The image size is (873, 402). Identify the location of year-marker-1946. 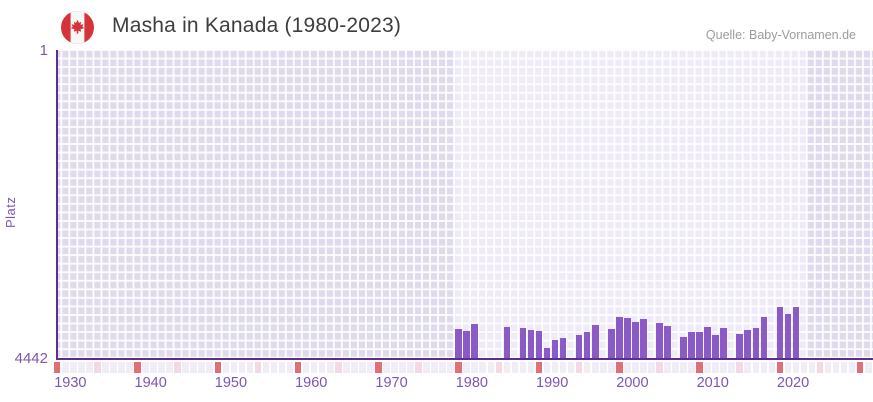
(185, 367).